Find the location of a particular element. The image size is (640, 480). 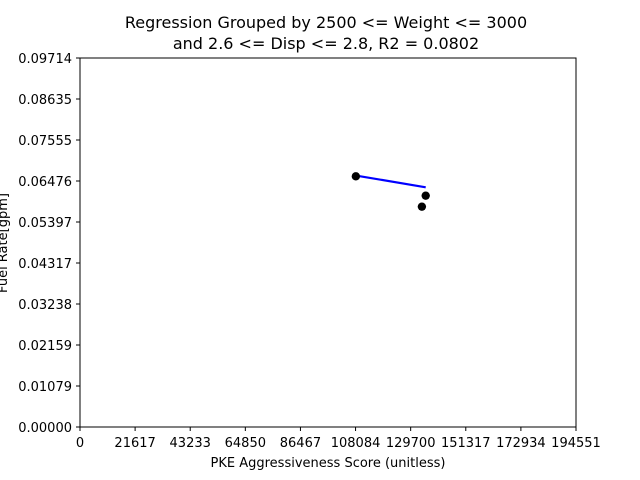

y-tick-label: 0.07555 is located at coordinates (45, 141).